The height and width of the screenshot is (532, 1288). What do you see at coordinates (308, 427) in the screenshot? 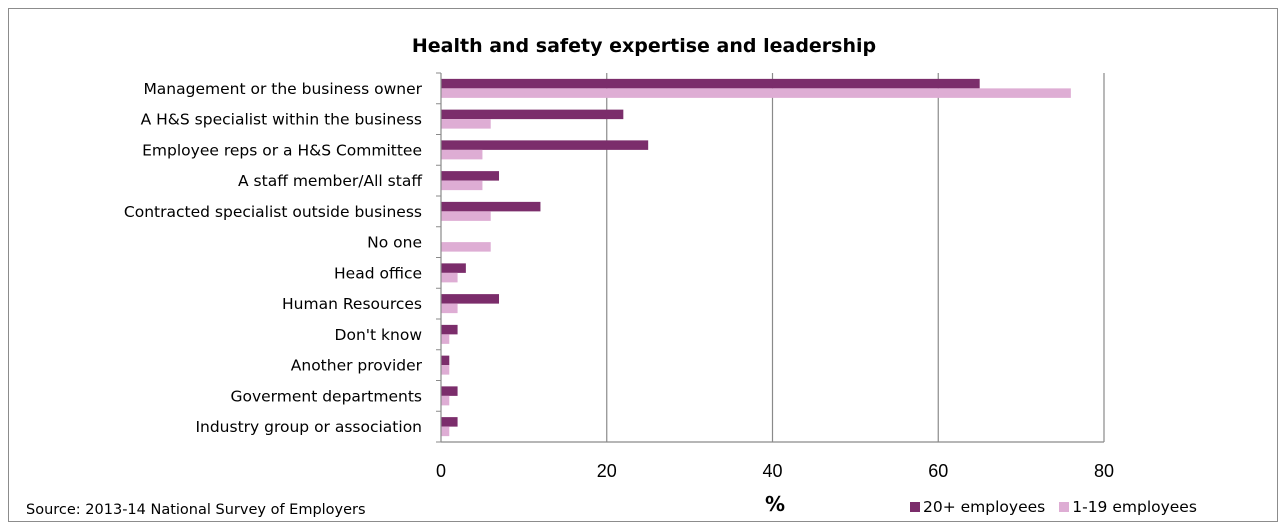
I see `category-label: Industry group or association` at bounding box center [308, 427].